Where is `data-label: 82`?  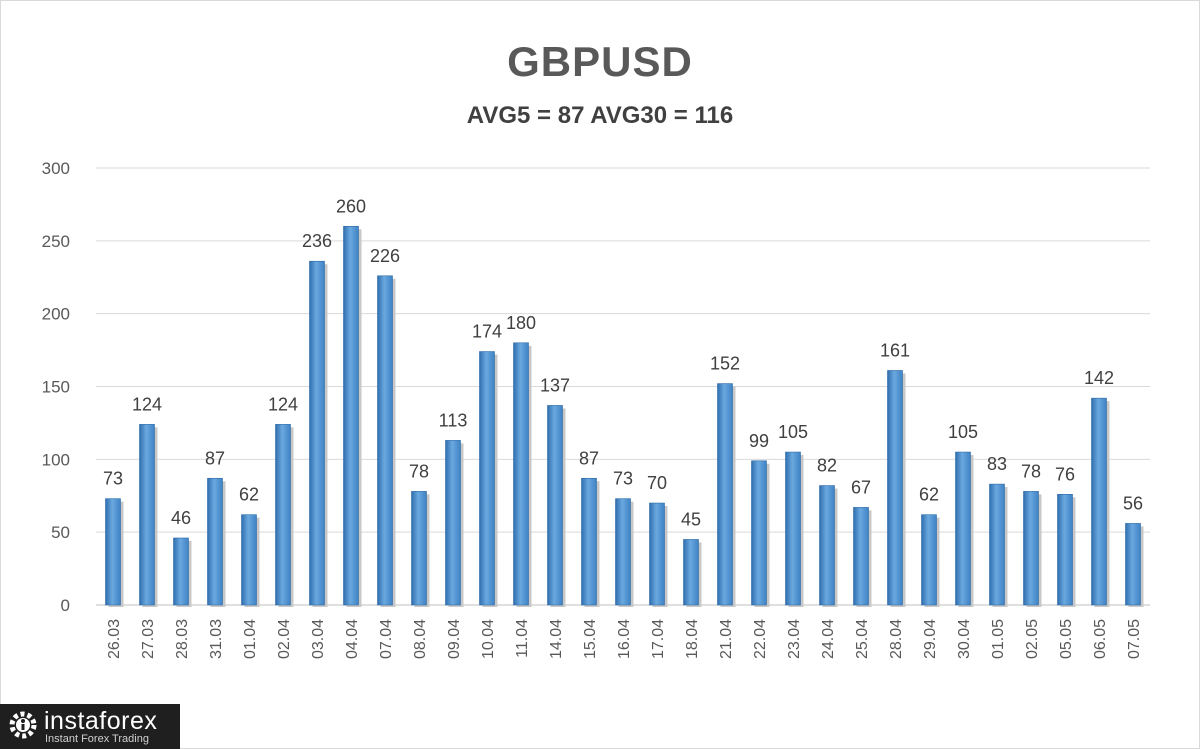 data-label: 82 is located at coordinates (827, 466).